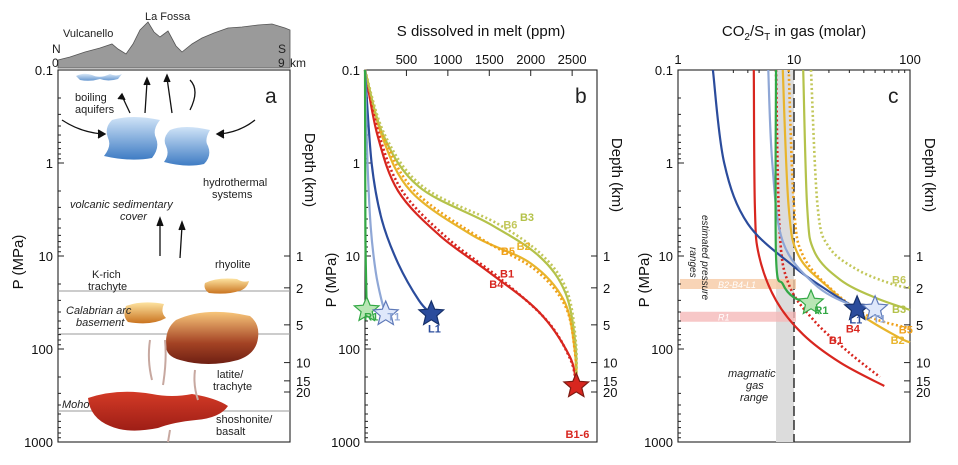  What do you see at coordinates (55, 63) in the screenshot?
I see `profile-zero-label: 0` at bounding box center [55, 63].